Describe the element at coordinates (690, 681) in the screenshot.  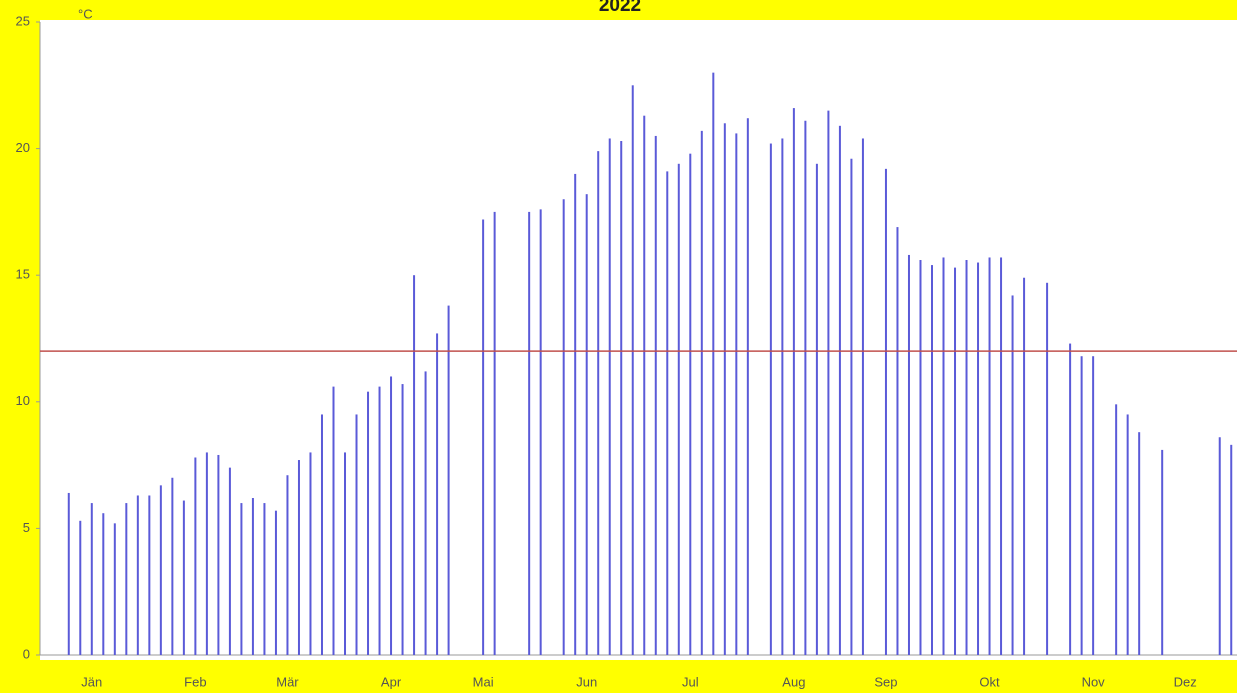
I see `x-tick-label: Jul` at that location.